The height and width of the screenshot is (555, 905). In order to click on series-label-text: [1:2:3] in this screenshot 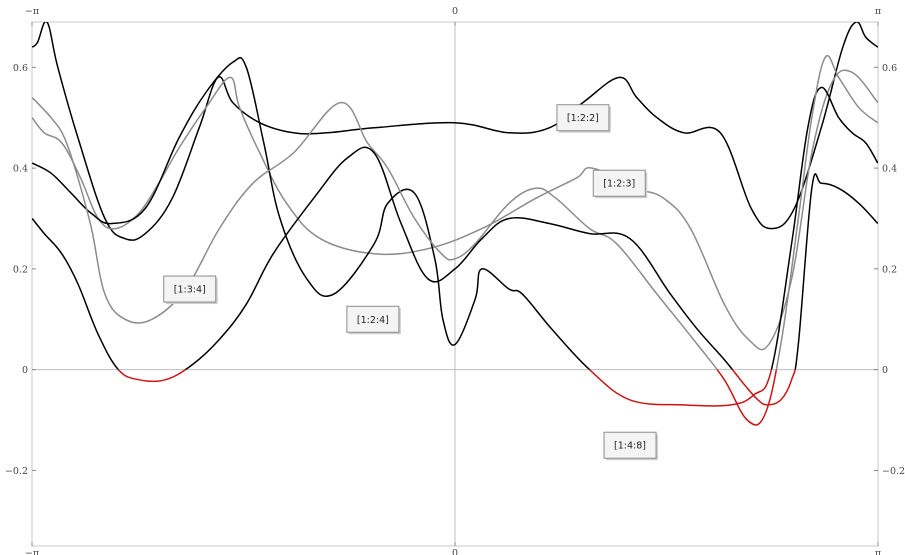, I will do `click(619, 184)`.